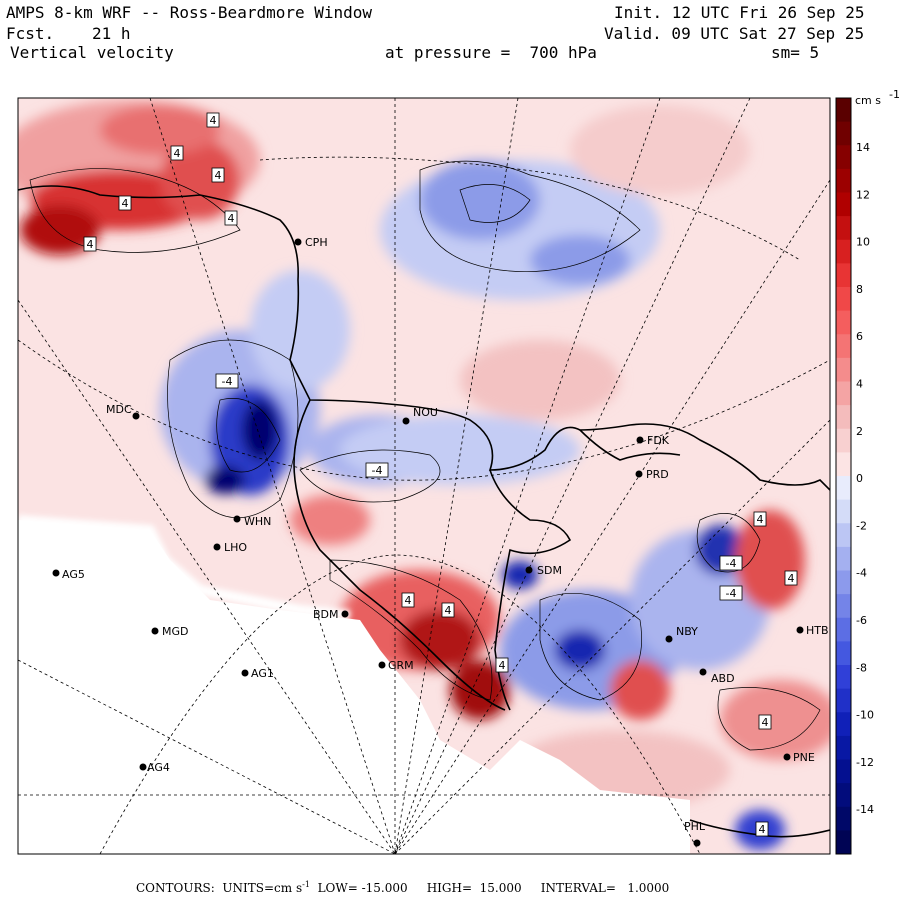  What do you see at coordinates (859, 478) in the screenshot?
I see `colorbar-tick-label: 0` at bounding box center [859, 478].